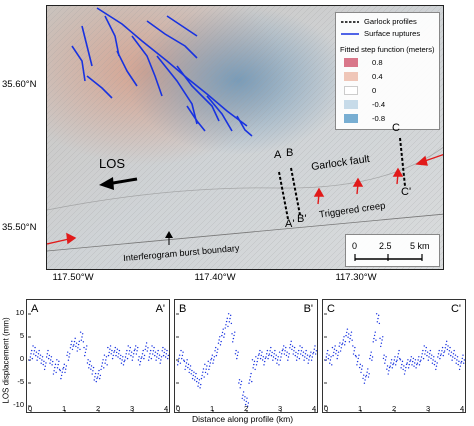  Describe the element at coordinates (394, 408) in the screenshot. I see `x-tick-label: 2` at that location.